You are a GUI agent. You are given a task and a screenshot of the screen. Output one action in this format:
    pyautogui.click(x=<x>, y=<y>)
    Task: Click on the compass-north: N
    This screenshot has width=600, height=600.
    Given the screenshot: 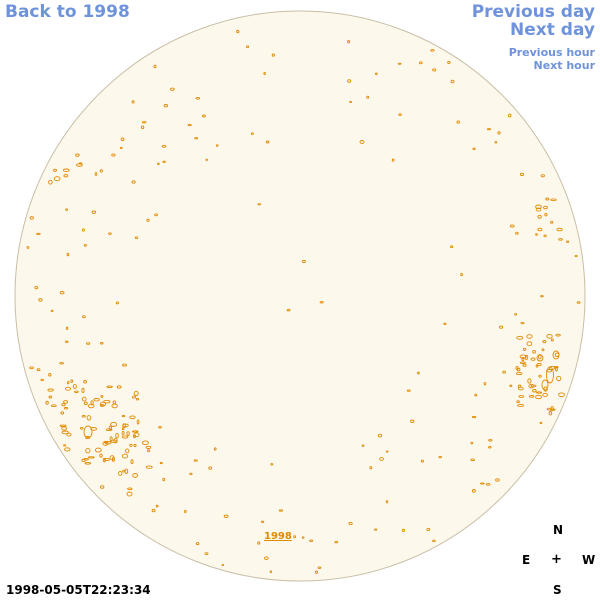 What is the action you would take?
    pyautogui.click(x=558, y=530)
    